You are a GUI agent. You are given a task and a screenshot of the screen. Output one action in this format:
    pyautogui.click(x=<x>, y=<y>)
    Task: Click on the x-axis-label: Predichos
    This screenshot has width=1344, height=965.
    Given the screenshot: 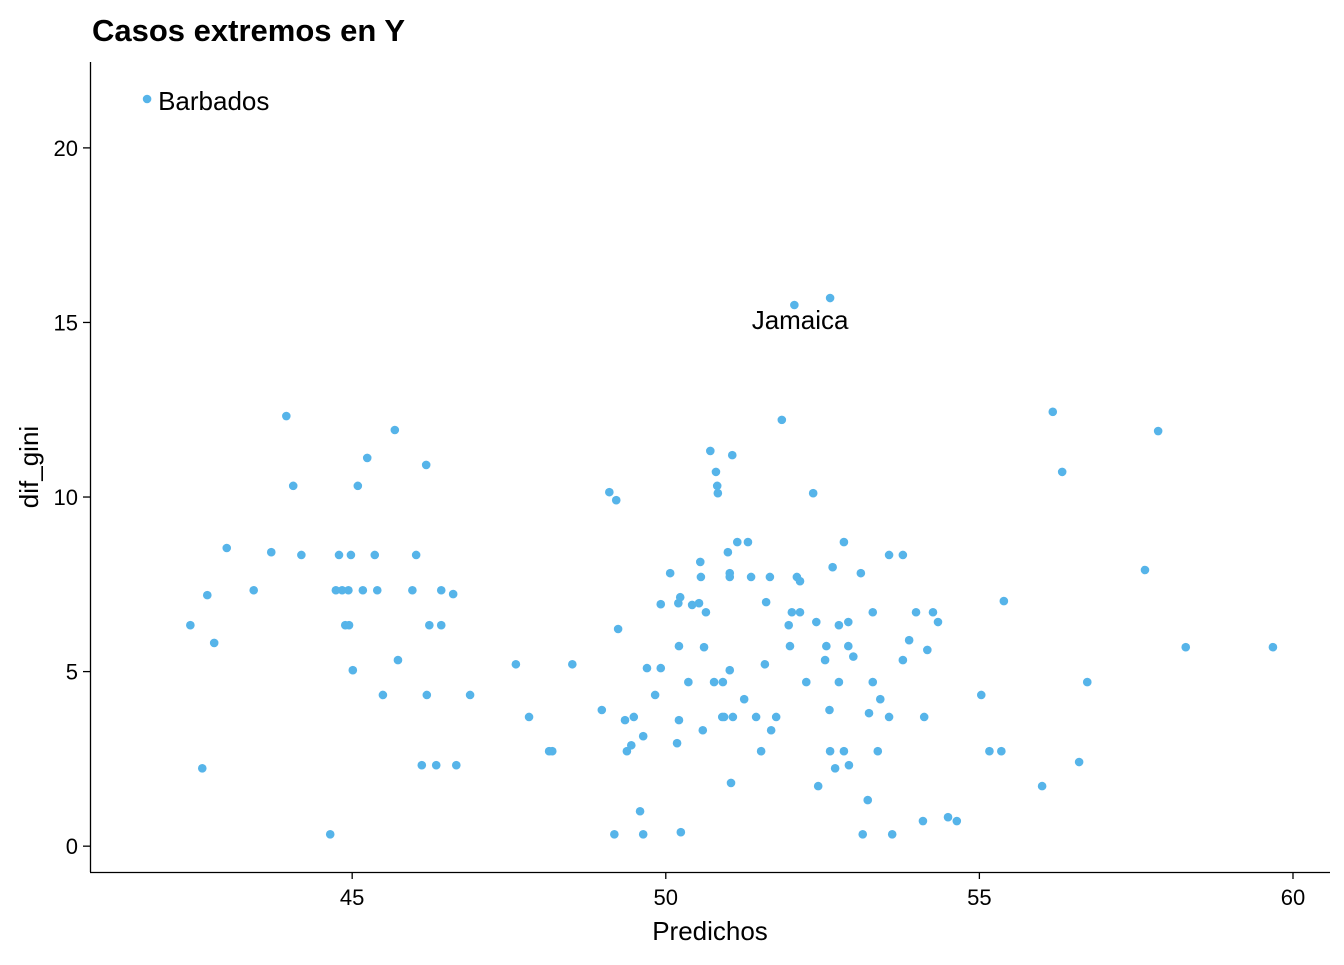 What is the action you would take?
    pyautogui.click(x=710, y=931)
    